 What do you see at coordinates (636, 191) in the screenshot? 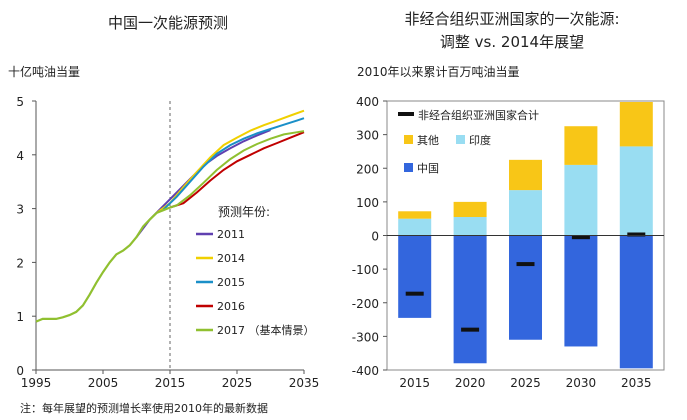
I see `bar-india-2035` at bounding box center [636, 191].